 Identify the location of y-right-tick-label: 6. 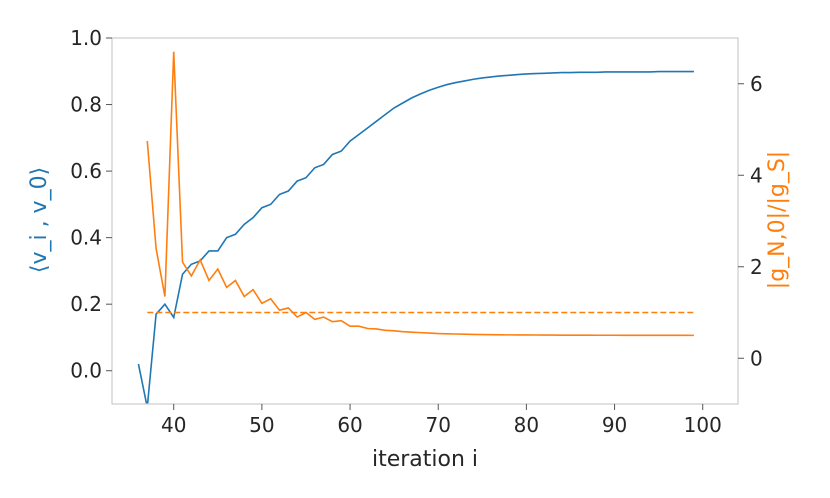
(756, 84).